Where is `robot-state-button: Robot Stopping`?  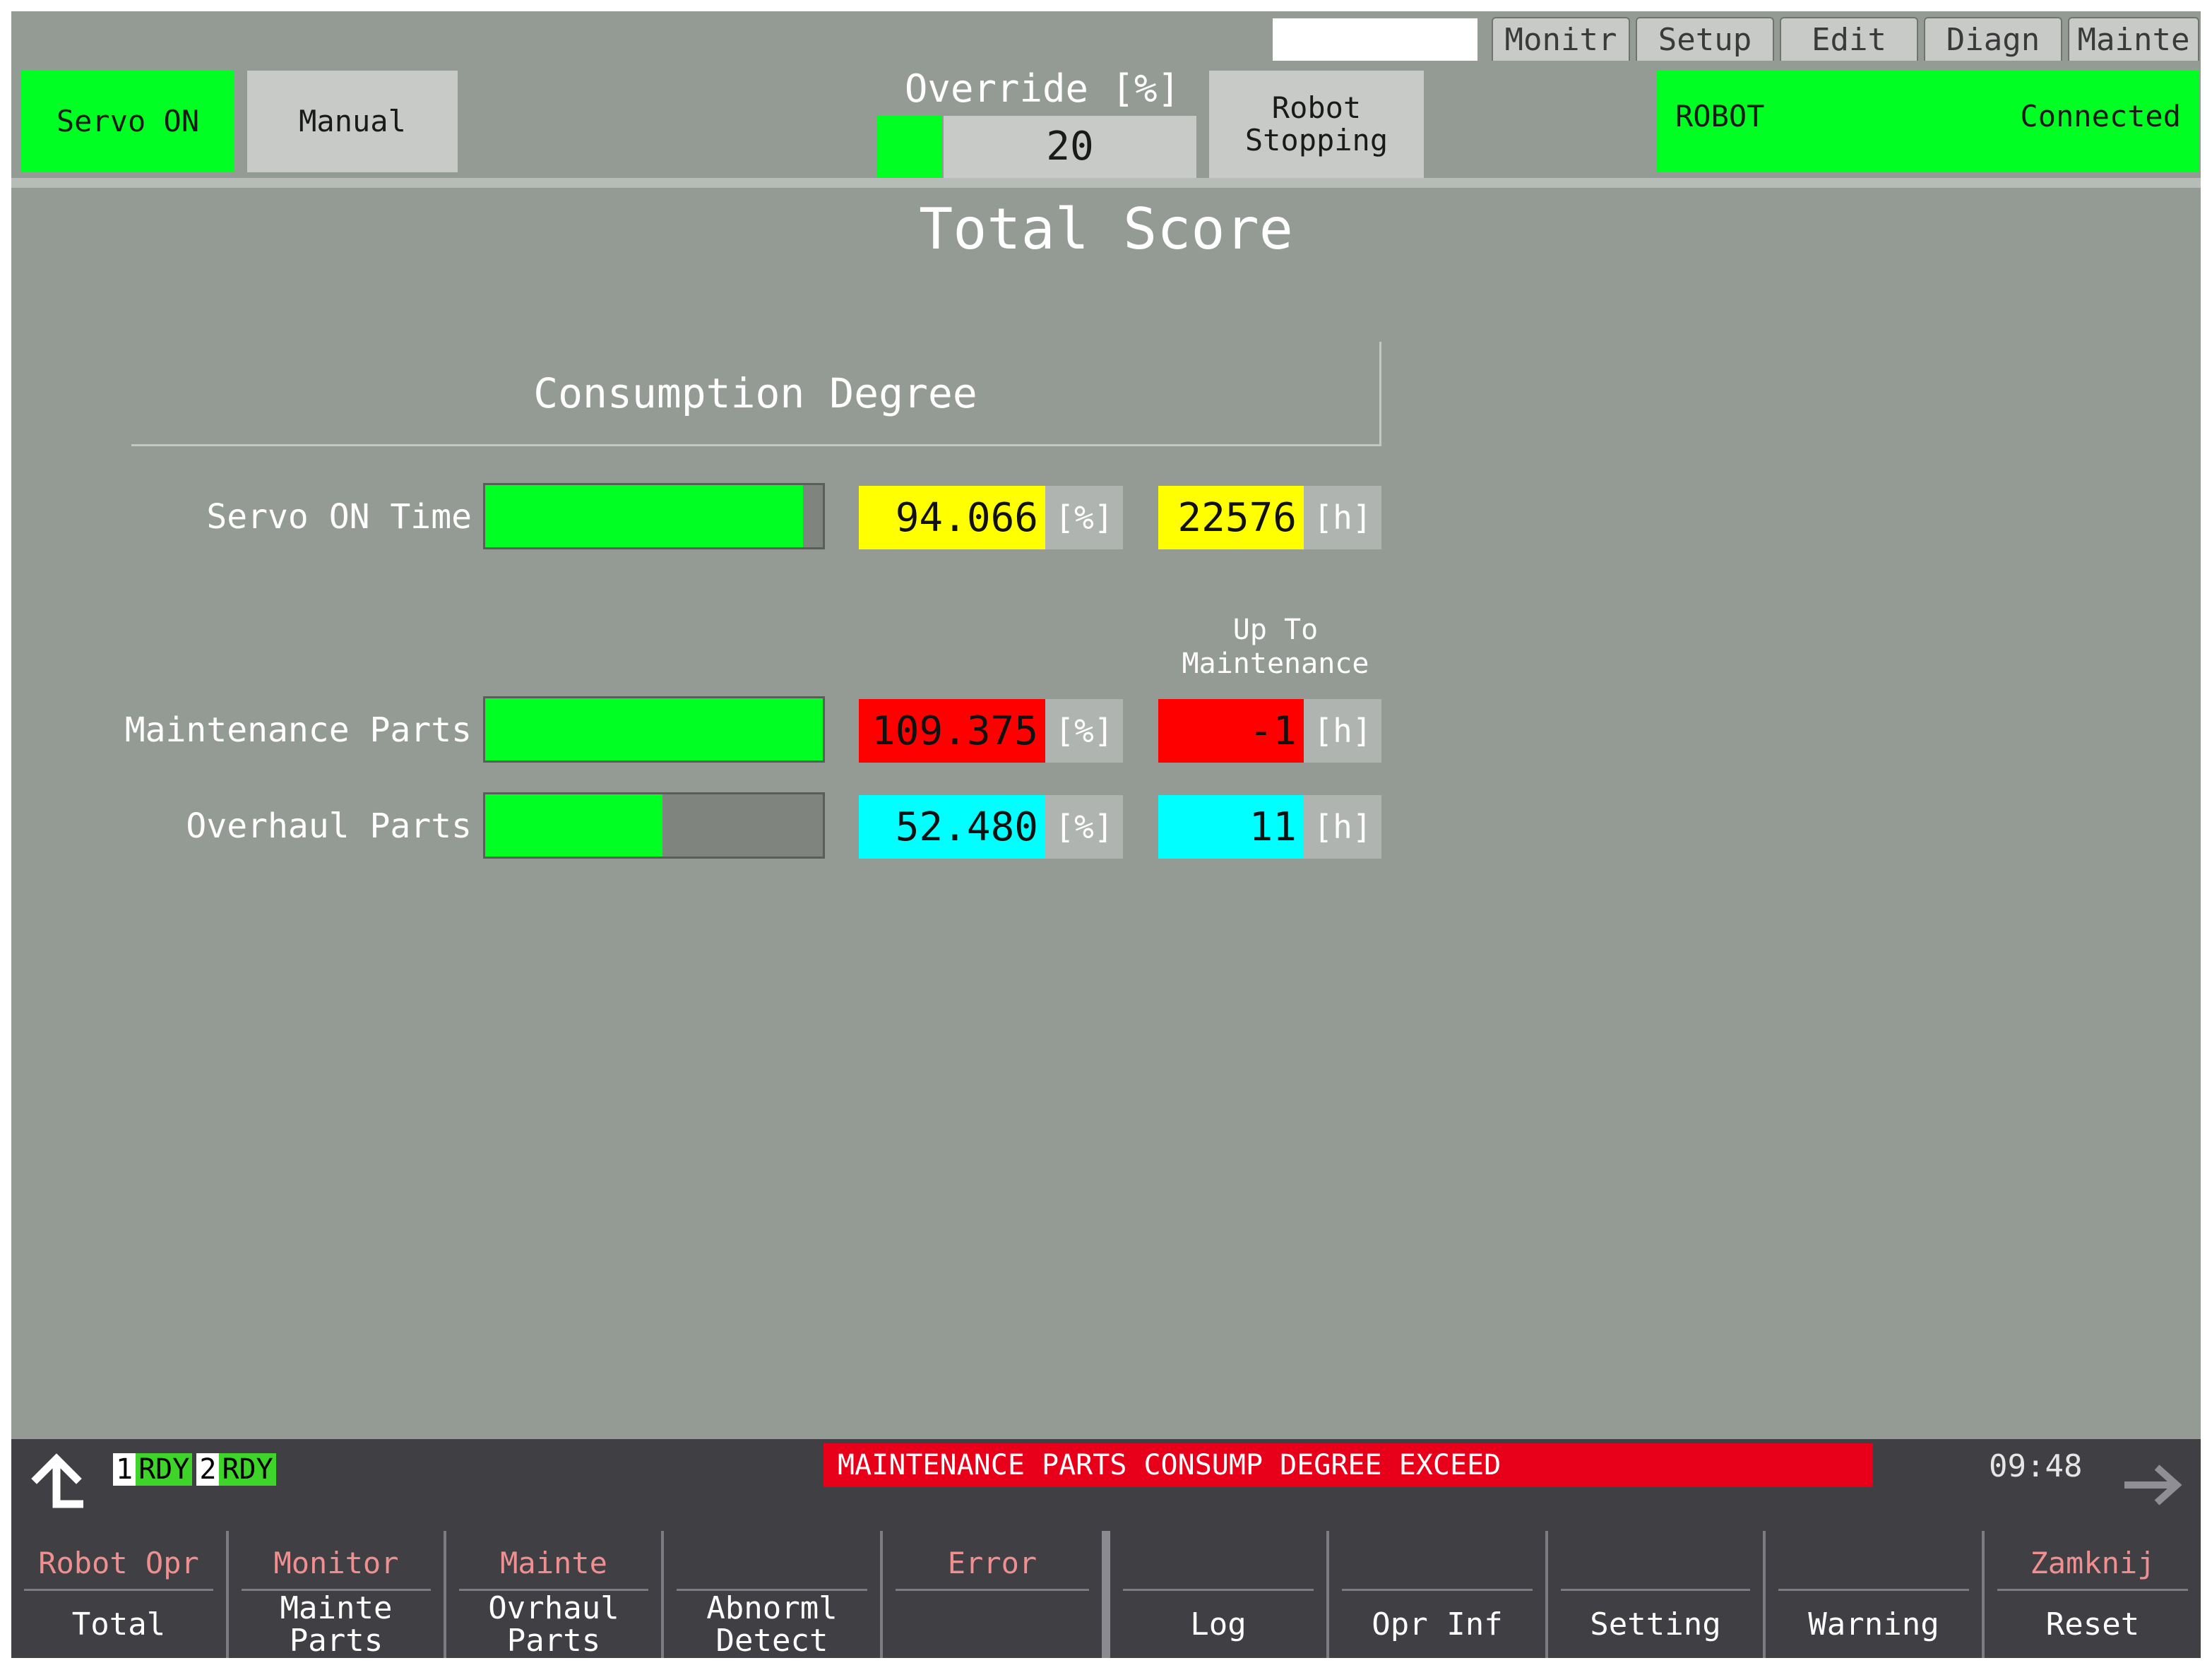 robot-state-button: Robot Stopping is located at coordinates (1316, 124).